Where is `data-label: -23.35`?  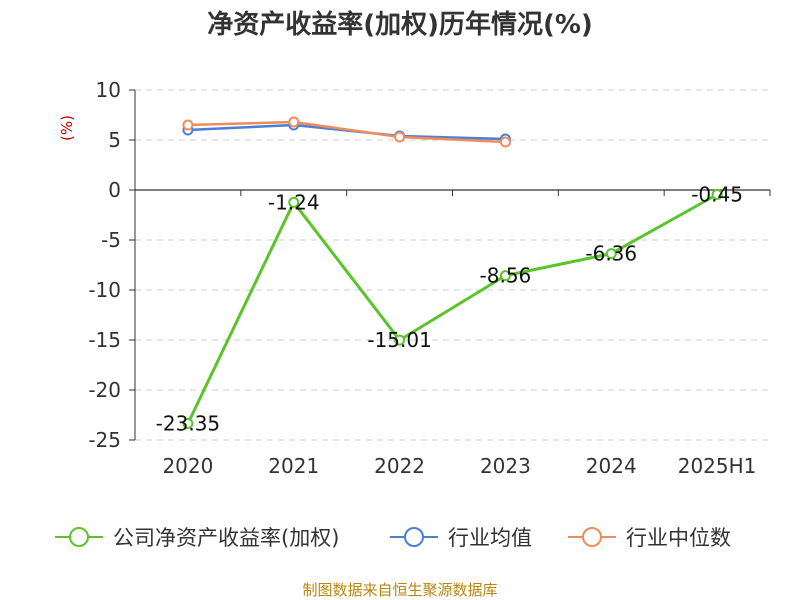 data-label: -23.35 is located at coordinates (188, 424).